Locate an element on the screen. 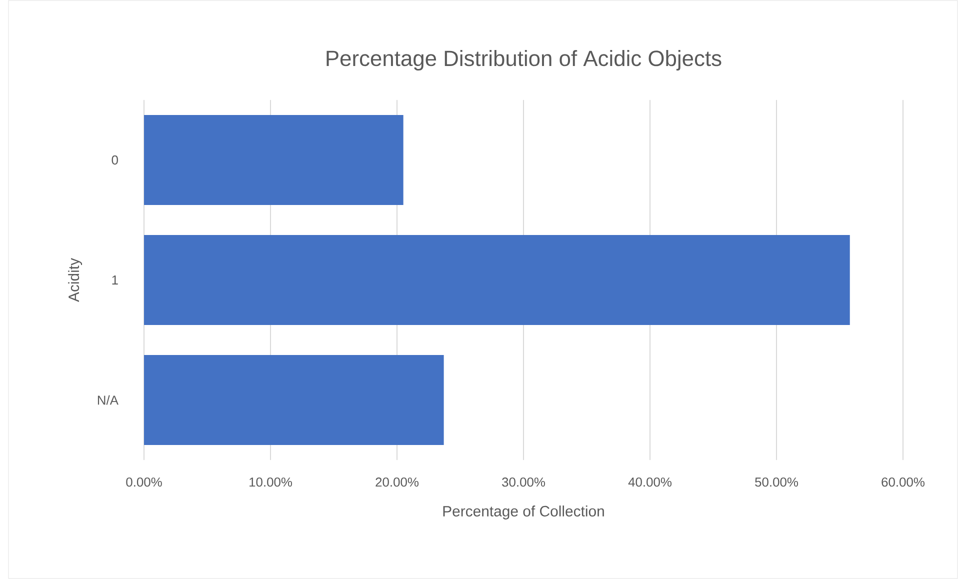  y-axis-title: Acidity is located at coordinates (75, 280).